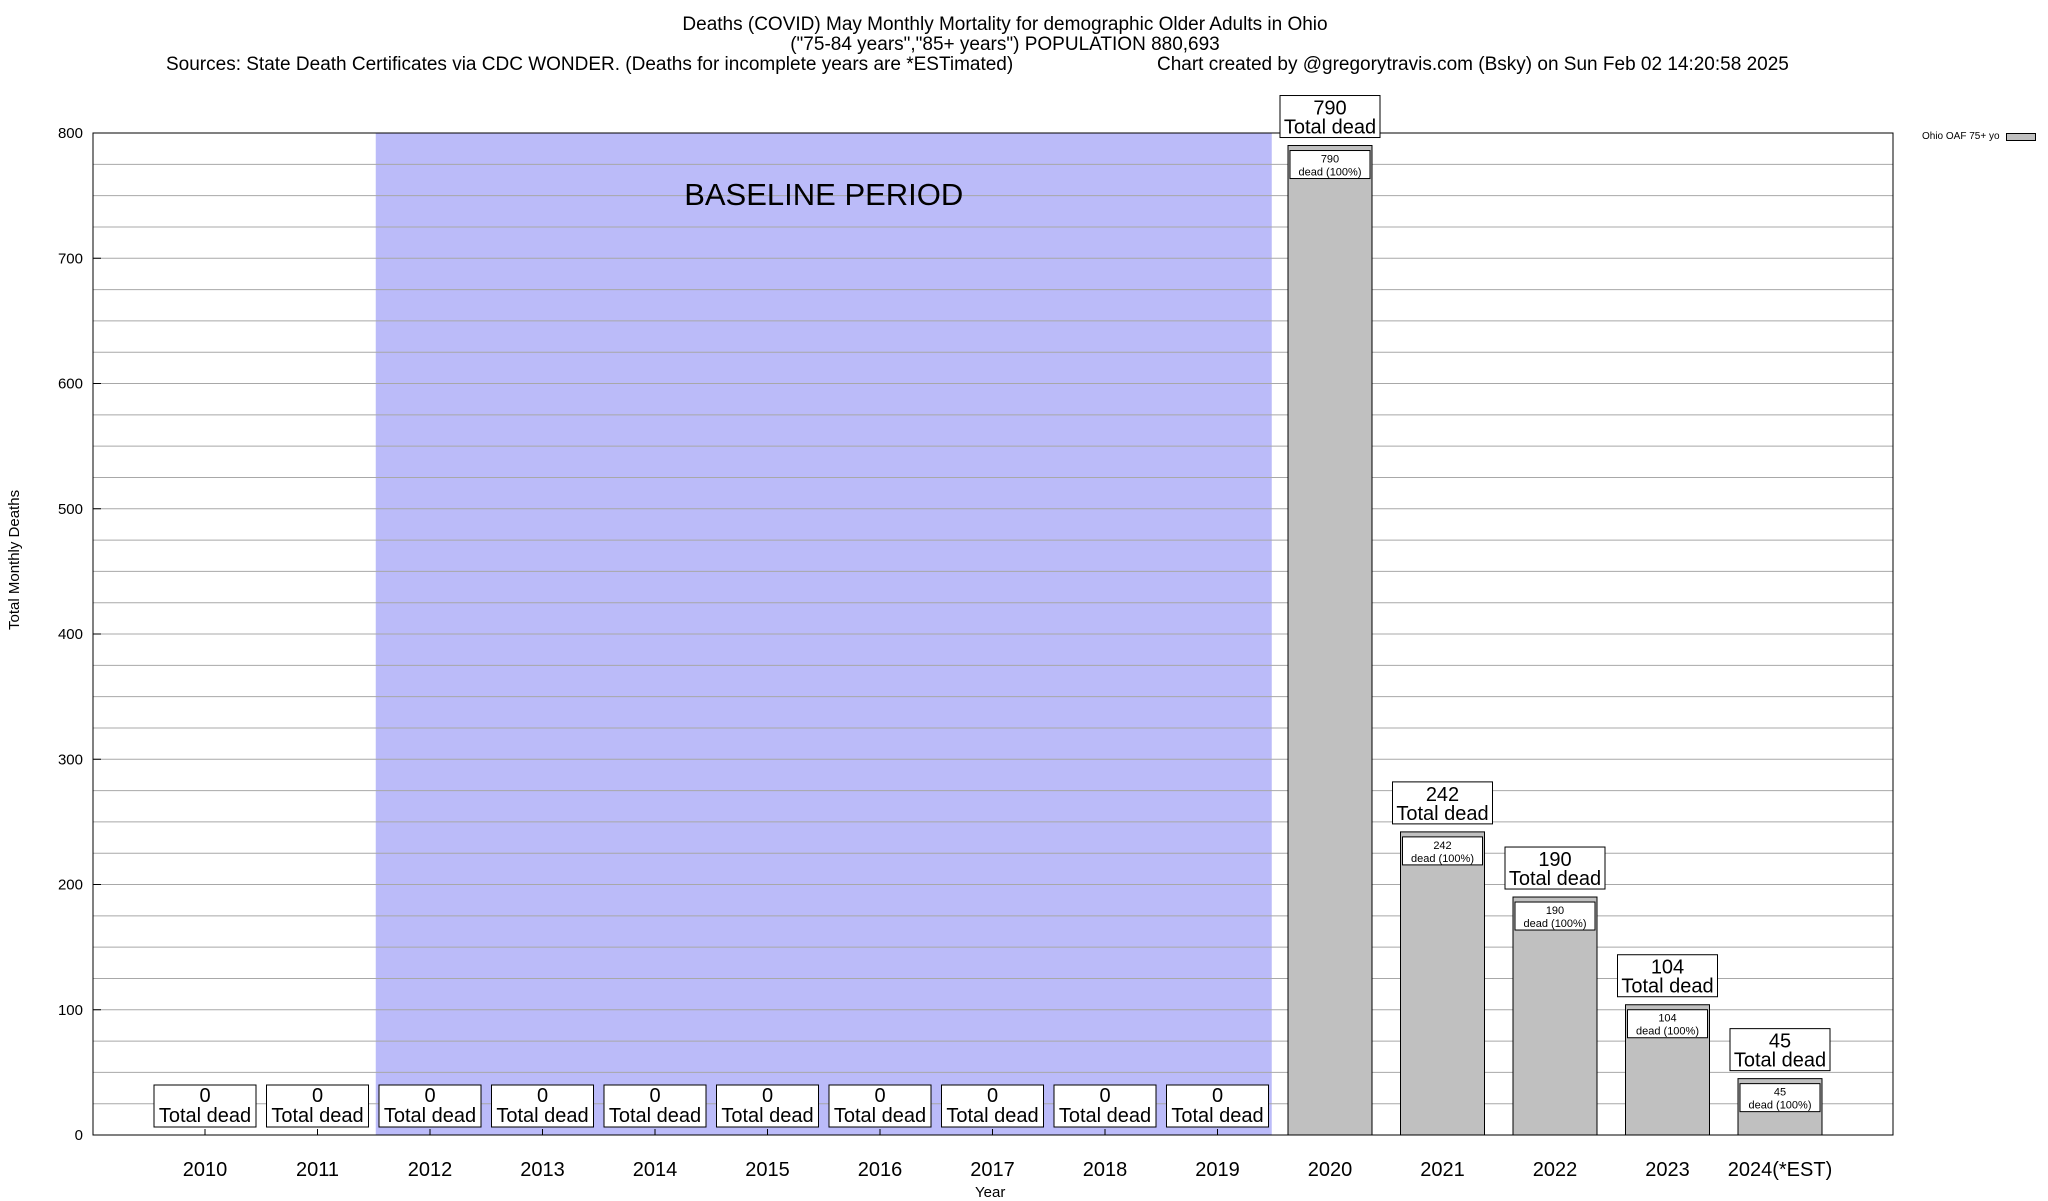  What do you see at coordinates (542, 1170) in the screenshot?
I see `x-tick-label: 2013` at bounding box center [542, 1170].